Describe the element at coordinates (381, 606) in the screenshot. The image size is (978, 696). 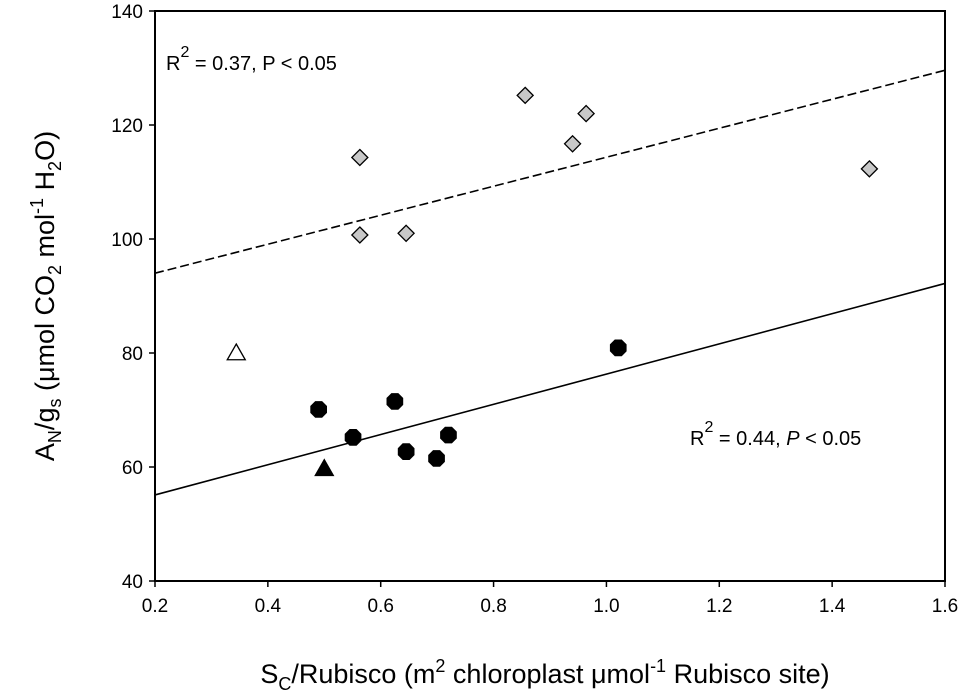
I see `x-tick-label: 0.6` at that location.